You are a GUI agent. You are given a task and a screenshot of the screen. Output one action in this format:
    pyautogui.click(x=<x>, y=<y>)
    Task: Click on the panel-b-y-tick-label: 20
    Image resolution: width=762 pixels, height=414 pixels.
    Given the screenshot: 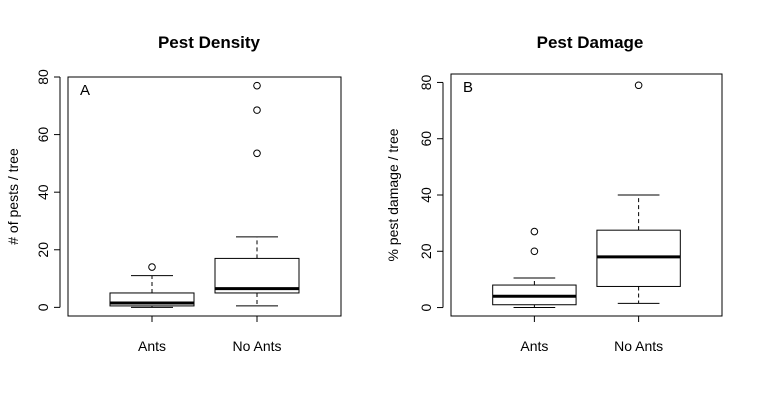 What is the action you would take?
    pyautogui.click(x=426, y=251)
    